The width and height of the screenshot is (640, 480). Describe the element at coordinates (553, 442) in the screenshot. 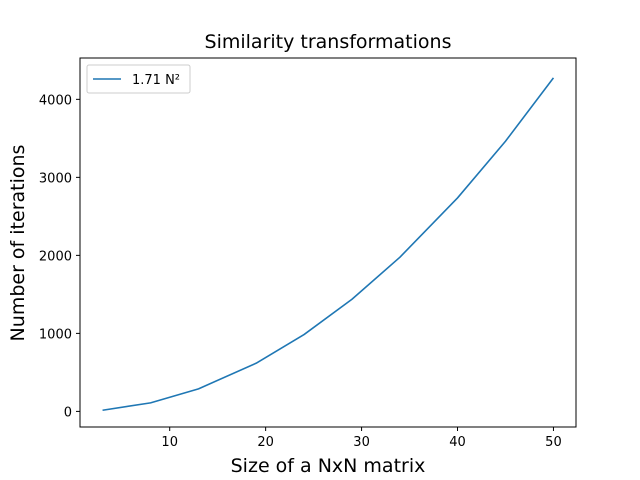

I see `x-tick-label: 50` at that location.